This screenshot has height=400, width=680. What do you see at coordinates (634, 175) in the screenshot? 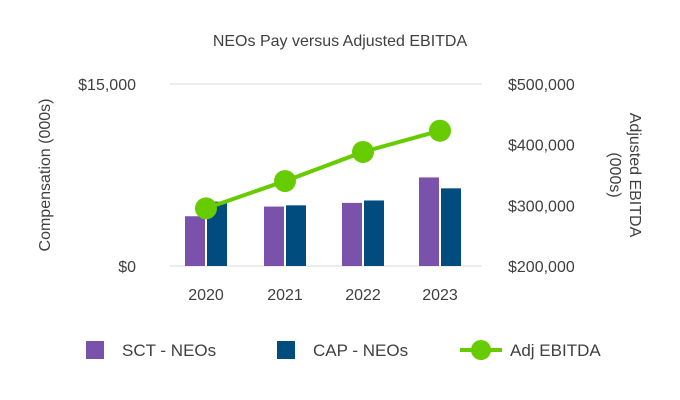
I see `y-axis-right-label-line1: Adjusted EBITDA` at bounding box center [634, 175].